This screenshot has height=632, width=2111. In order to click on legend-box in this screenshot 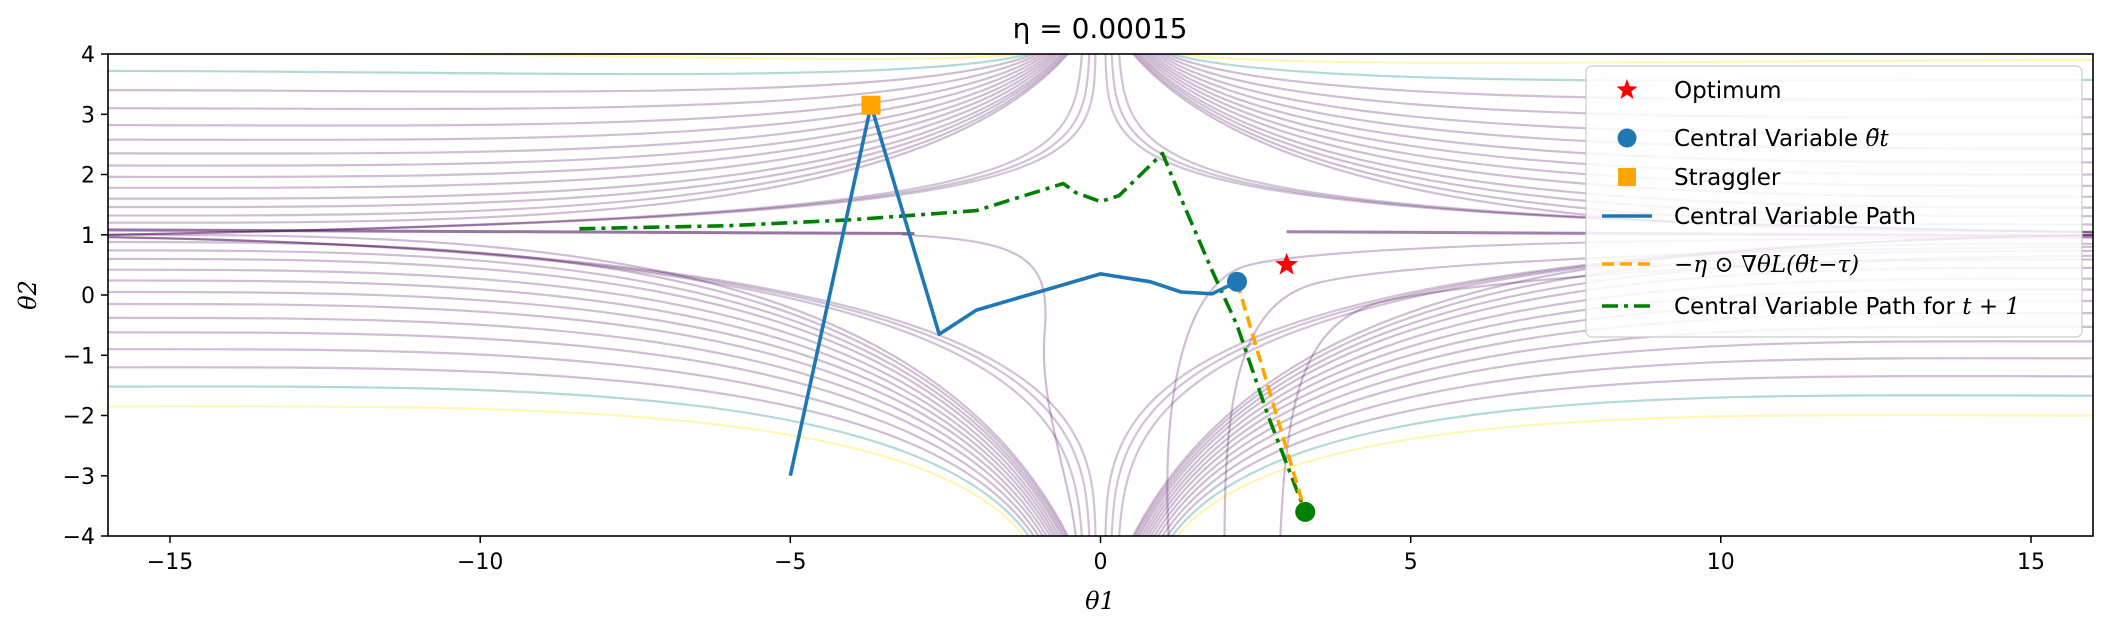, I will do `click(1834, 201)`.